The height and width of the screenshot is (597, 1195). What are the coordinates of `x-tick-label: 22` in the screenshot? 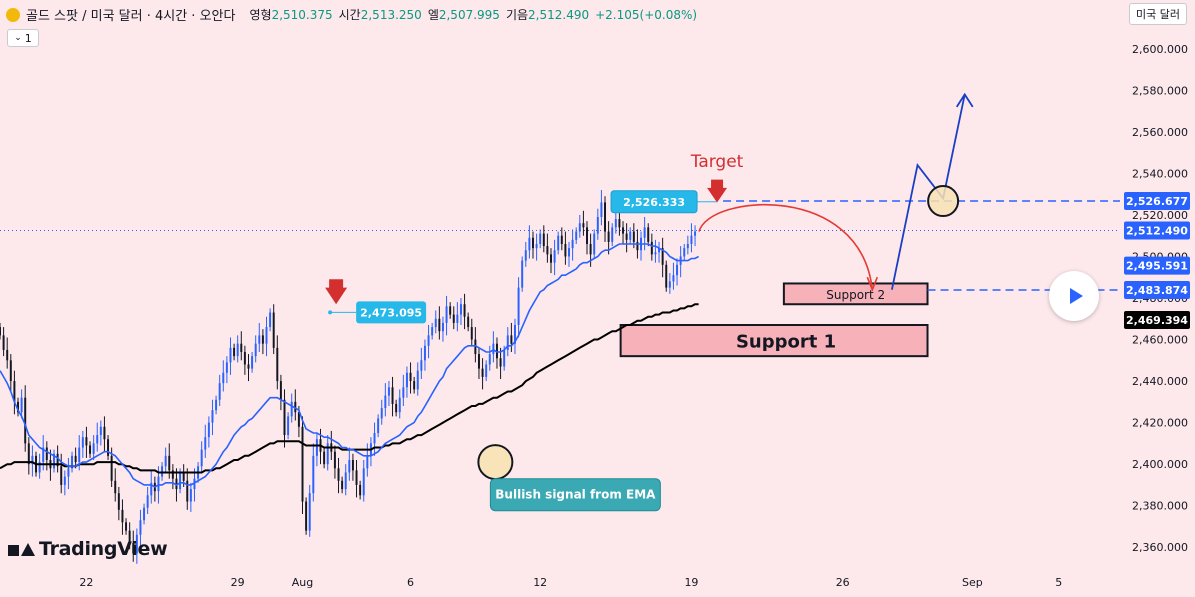 It's located at (86, 582).